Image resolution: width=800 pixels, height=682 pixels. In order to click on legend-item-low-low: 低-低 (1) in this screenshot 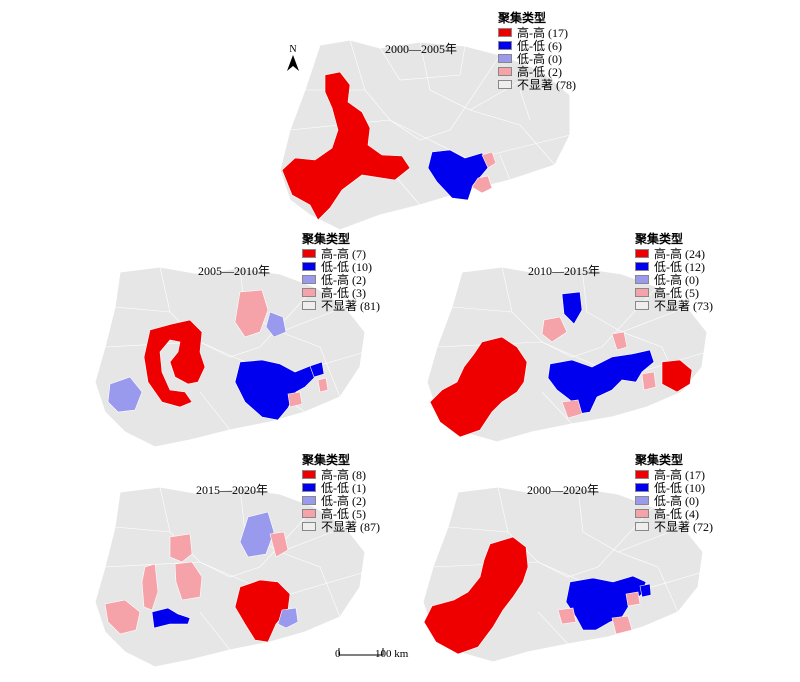, I will do `click(341, 487)`.